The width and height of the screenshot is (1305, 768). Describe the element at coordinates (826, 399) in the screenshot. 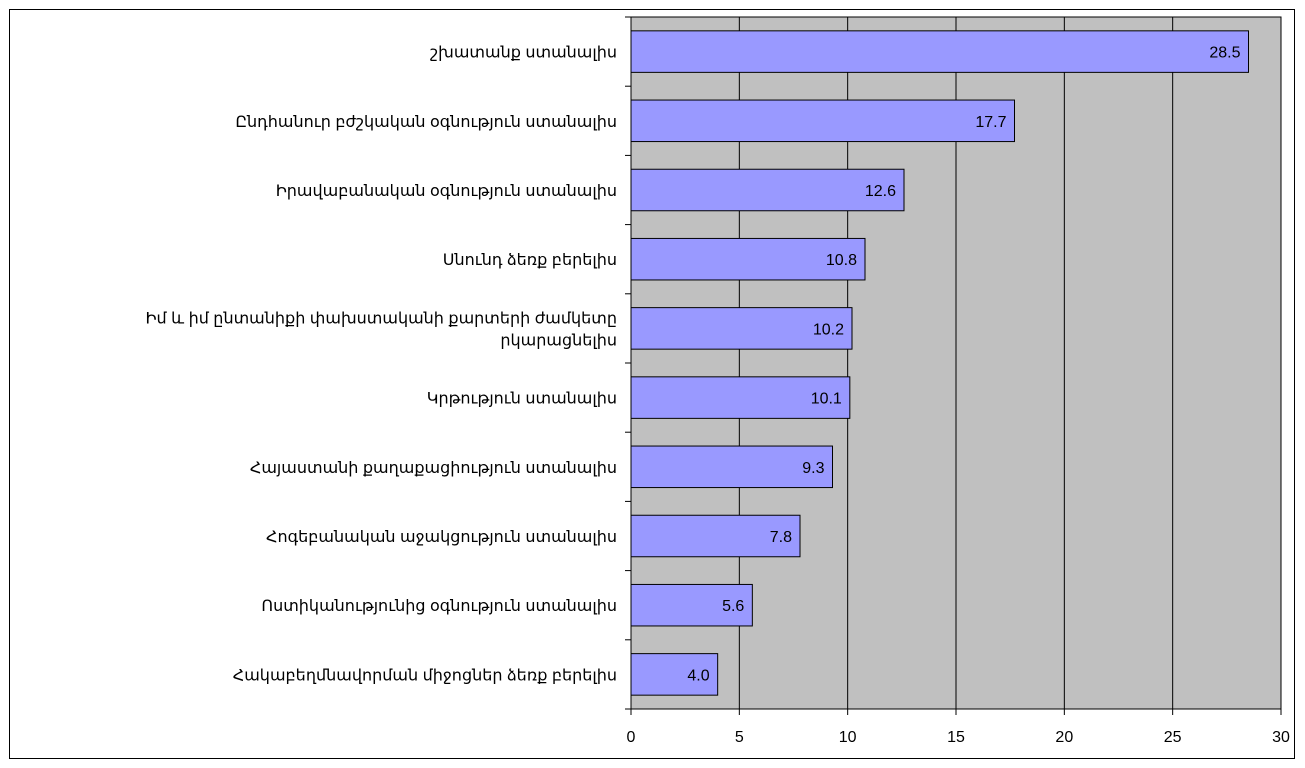

I see `data-label: 10.1` at that location.